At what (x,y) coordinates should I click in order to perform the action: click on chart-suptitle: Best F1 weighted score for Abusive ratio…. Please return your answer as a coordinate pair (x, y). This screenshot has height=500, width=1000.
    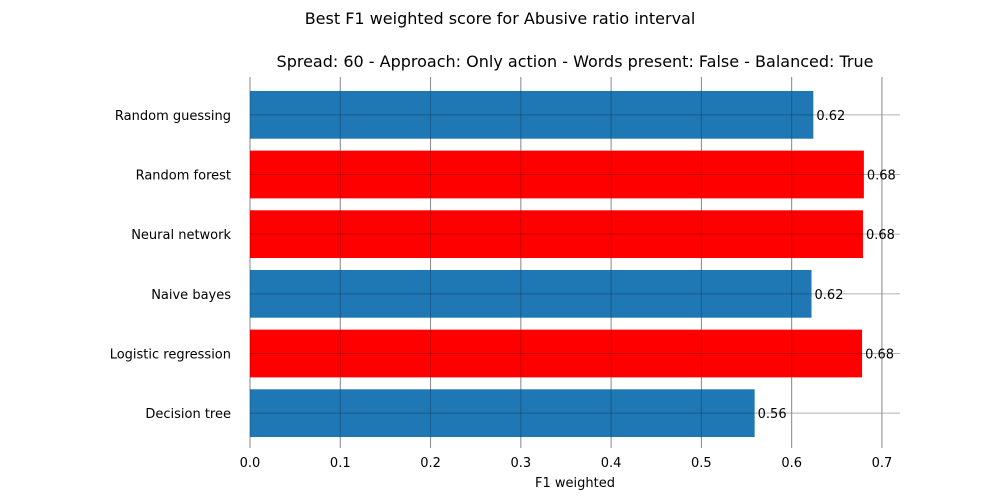
    Looking at the image, I should click on (500, 18).